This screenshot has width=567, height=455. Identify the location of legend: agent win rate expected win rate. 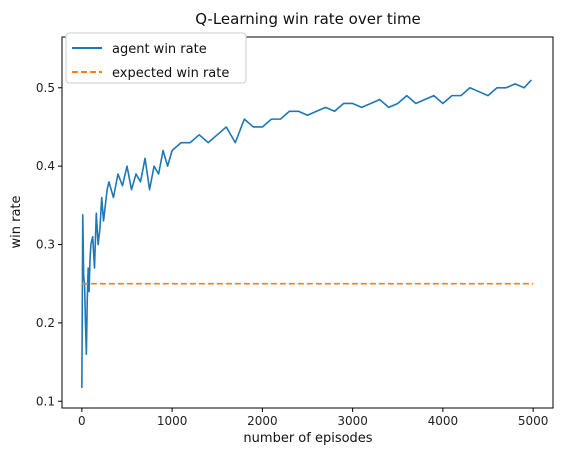
(156, 58).